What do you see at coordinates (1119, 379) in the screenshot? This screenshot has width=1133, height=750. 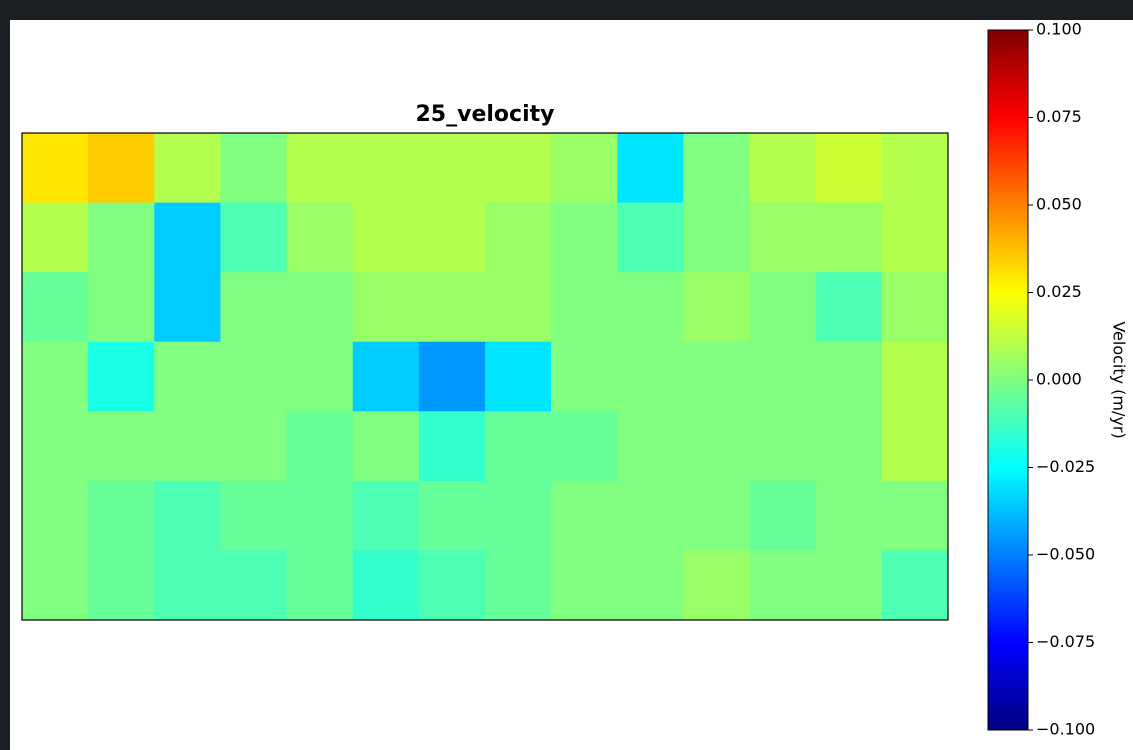 I see `colorbar-label: Velocity (m/yr)` at bounding box center [1119, 379].